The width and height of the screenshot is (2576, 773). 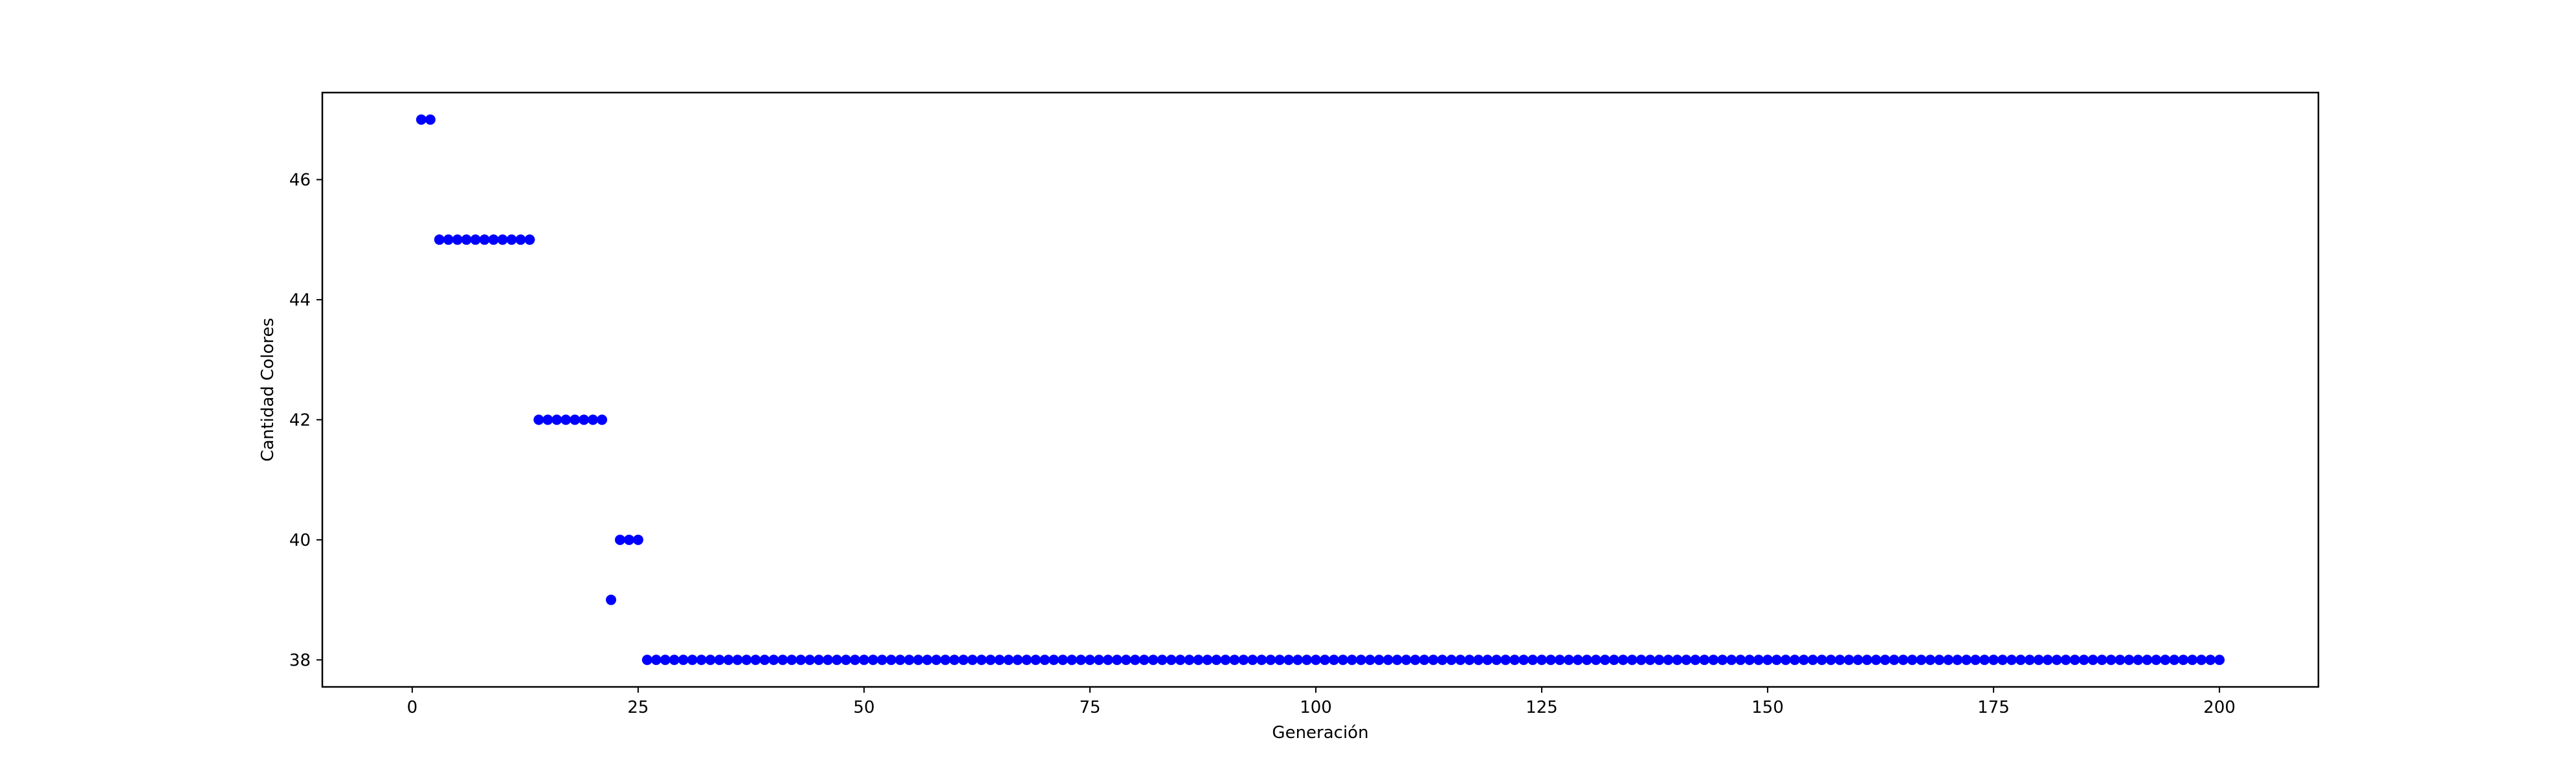 What do you see at coordinates (300, 660) in the screenshot?
I see `y-tick-label: 38` at bounding box center [300, 660].